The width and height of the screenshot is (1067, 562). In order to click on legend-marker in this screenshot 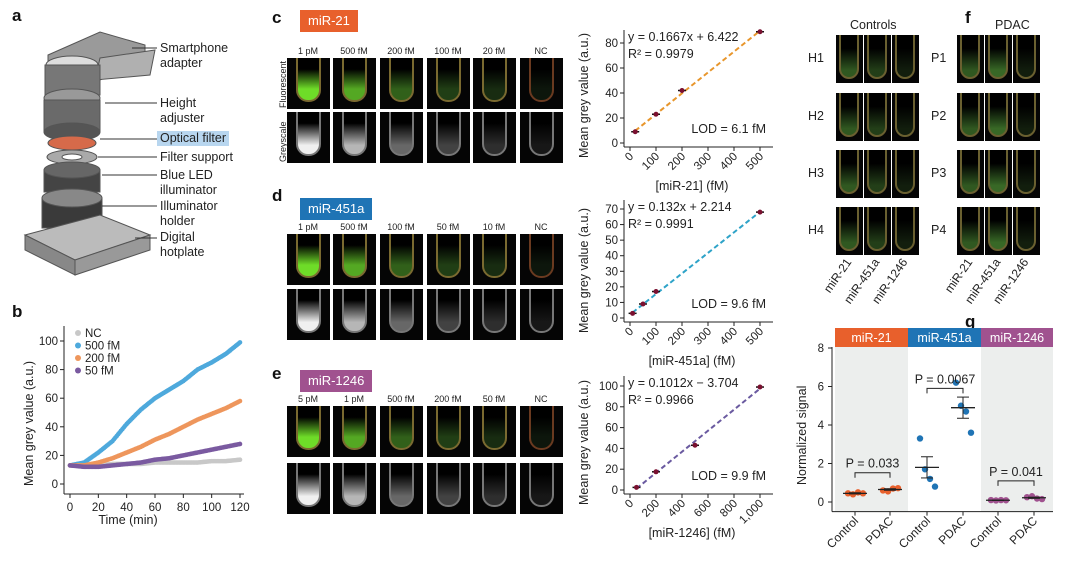, I will do `click(78, 333)`.